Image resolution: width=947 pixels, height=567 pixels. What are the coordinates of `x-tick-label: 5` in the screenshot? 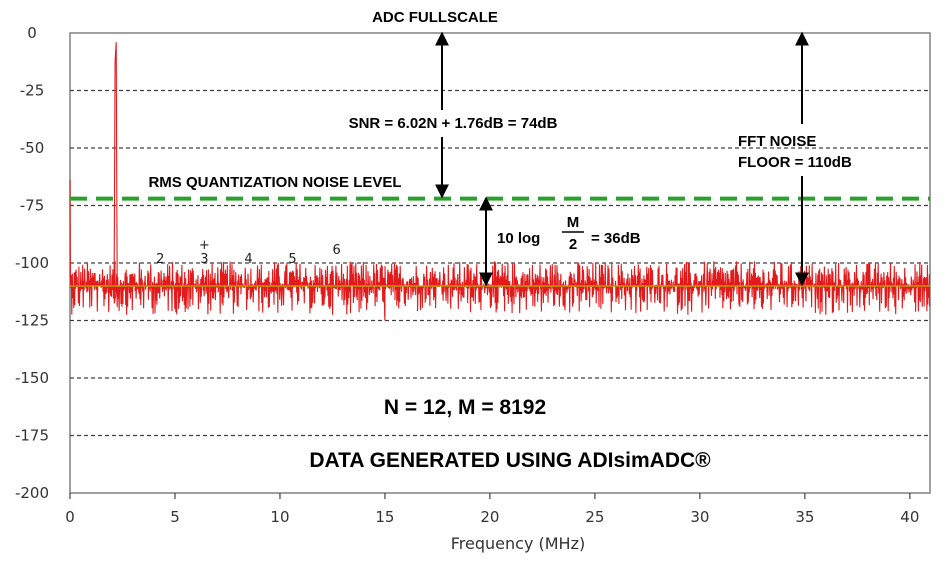 It's located at (175, 517).